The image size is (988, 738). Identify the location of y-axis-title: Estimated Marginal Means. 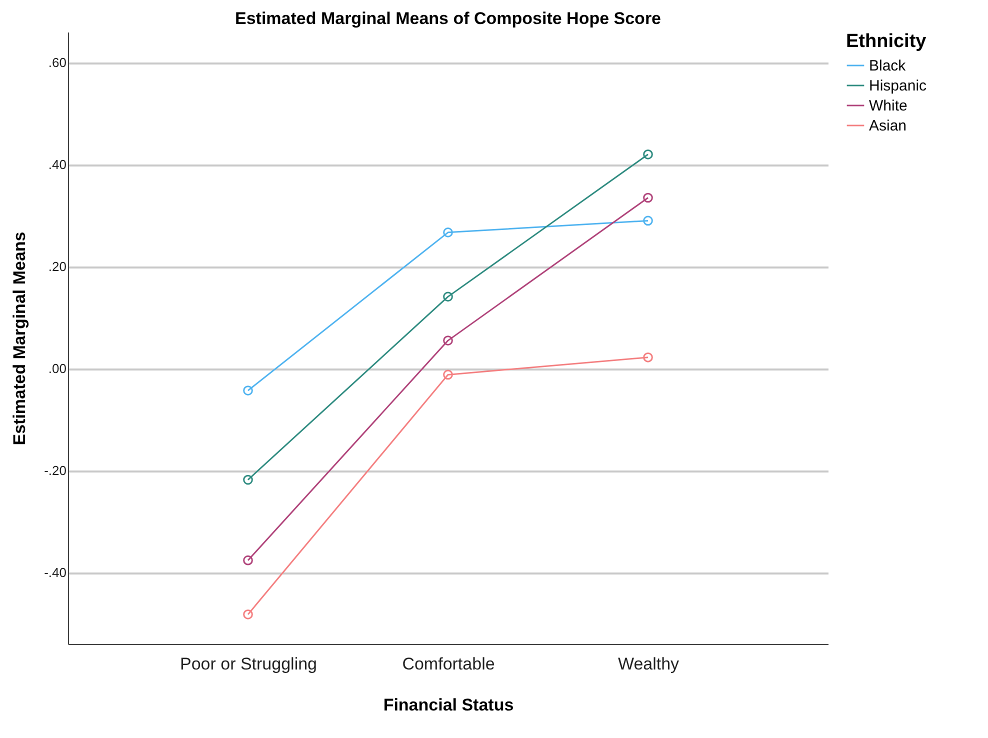
(20, 339).